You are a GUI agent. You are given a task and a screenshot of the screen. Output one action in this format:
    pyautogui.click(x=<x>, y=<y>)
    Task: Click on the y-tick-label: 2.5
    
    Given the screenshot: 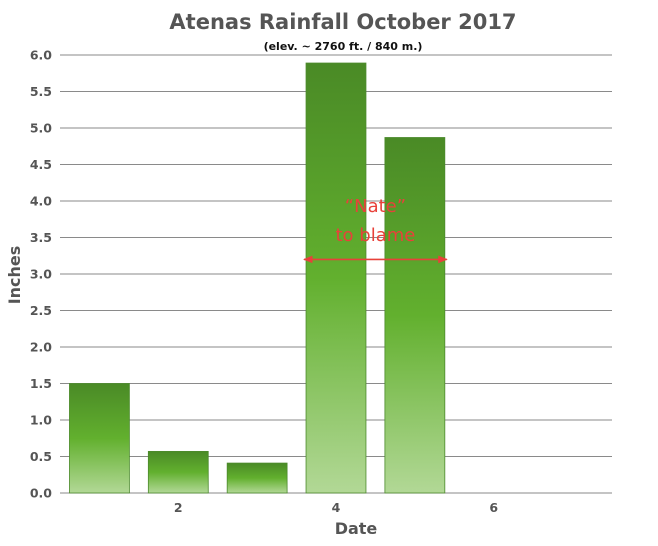 What is the action you would take?
    pyautogui.click(x=41, y=310)
    